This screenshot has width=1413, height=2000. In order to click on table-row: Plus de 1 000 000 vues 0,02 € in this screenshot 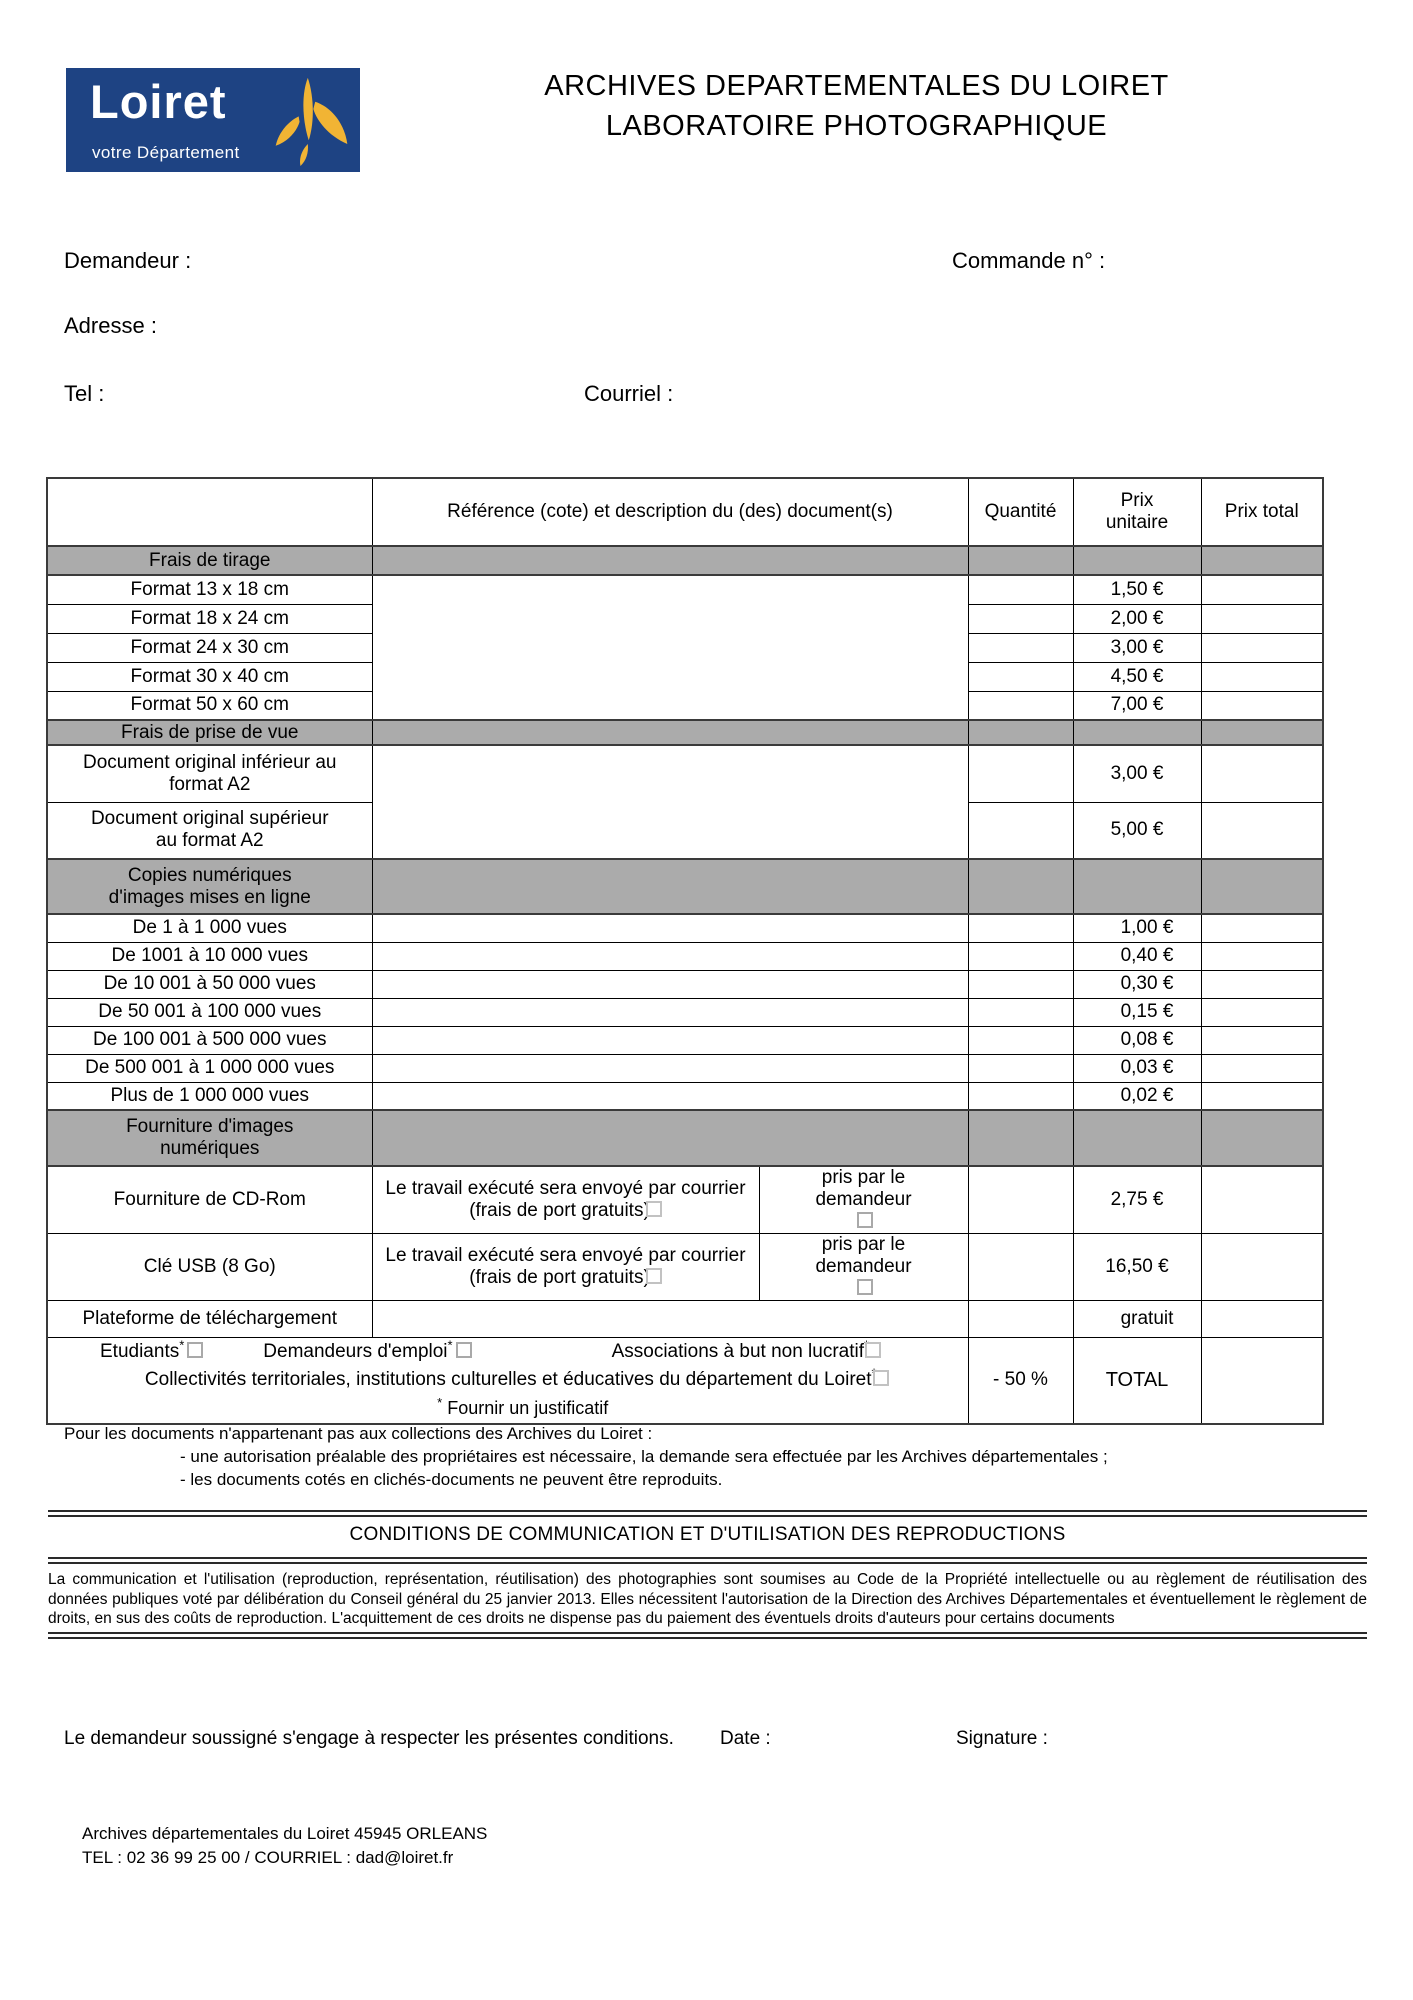, I will do `click(685, 1096)`.